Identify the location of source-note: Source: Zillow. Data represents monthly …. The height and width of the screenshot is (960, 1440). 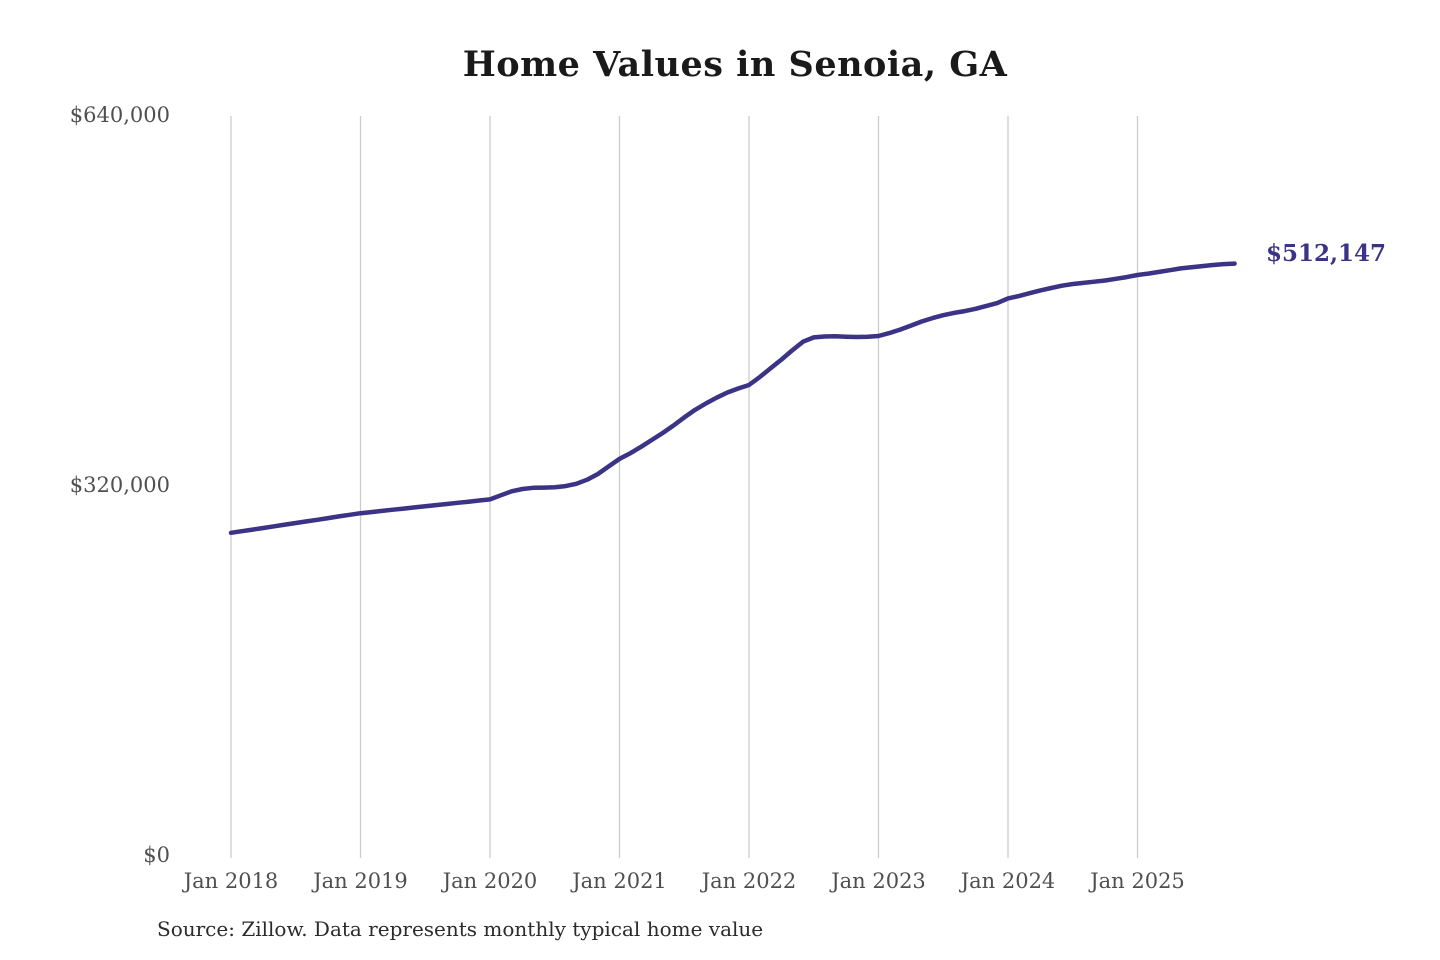
(460, 929).